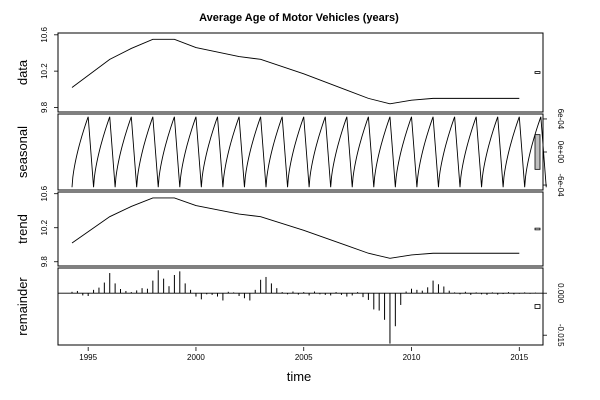 The height and width of the screenshot is (400, 600). What do you see at coordinates (22, 229) in the screenshot?
I see `y-axis-title: trend` at bounding box center [22, 229].